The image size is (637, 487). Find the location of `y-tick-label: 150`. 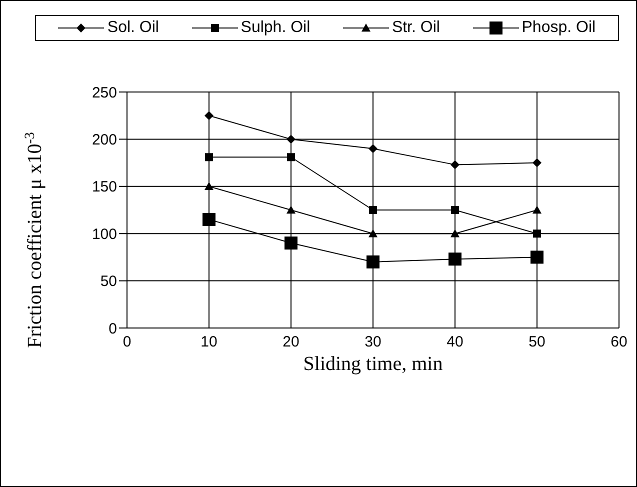

y-tick-label: 150 is located at coordinates (104, 187).